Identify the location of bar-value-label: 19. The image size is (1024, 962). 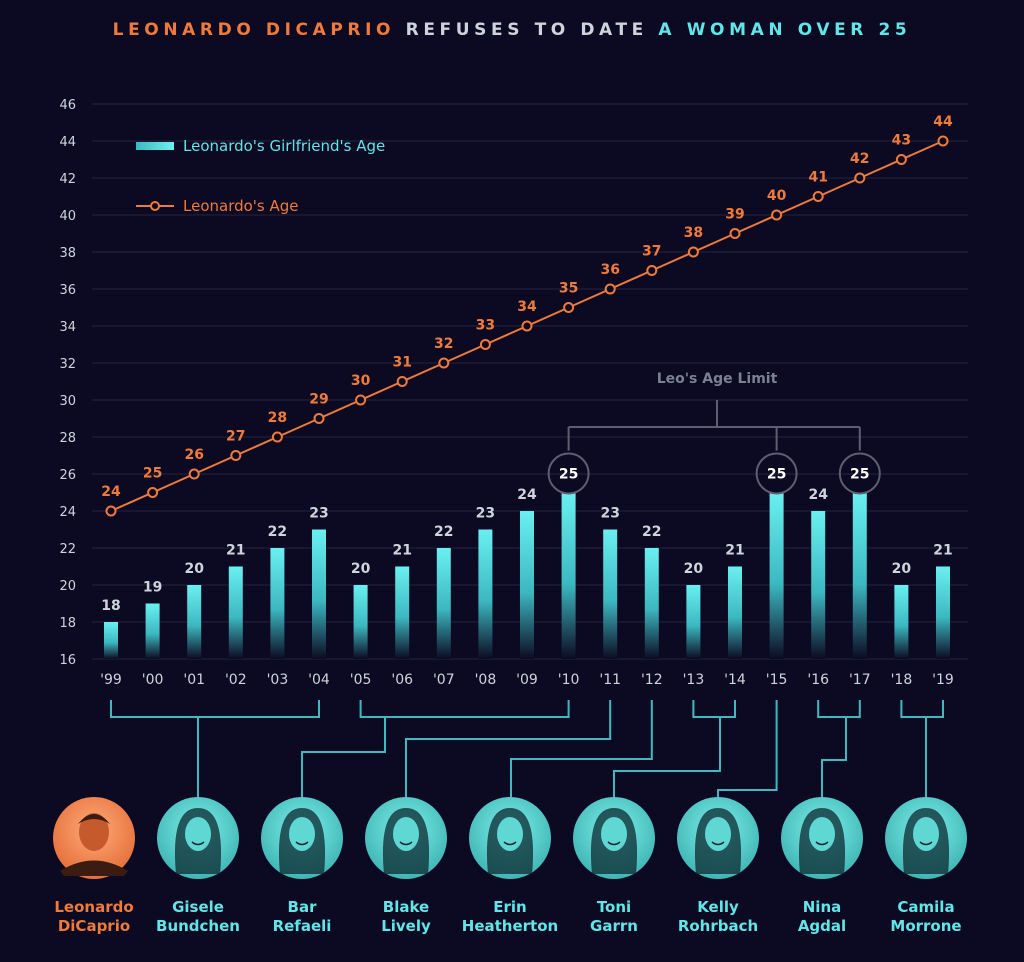
(152, 588).